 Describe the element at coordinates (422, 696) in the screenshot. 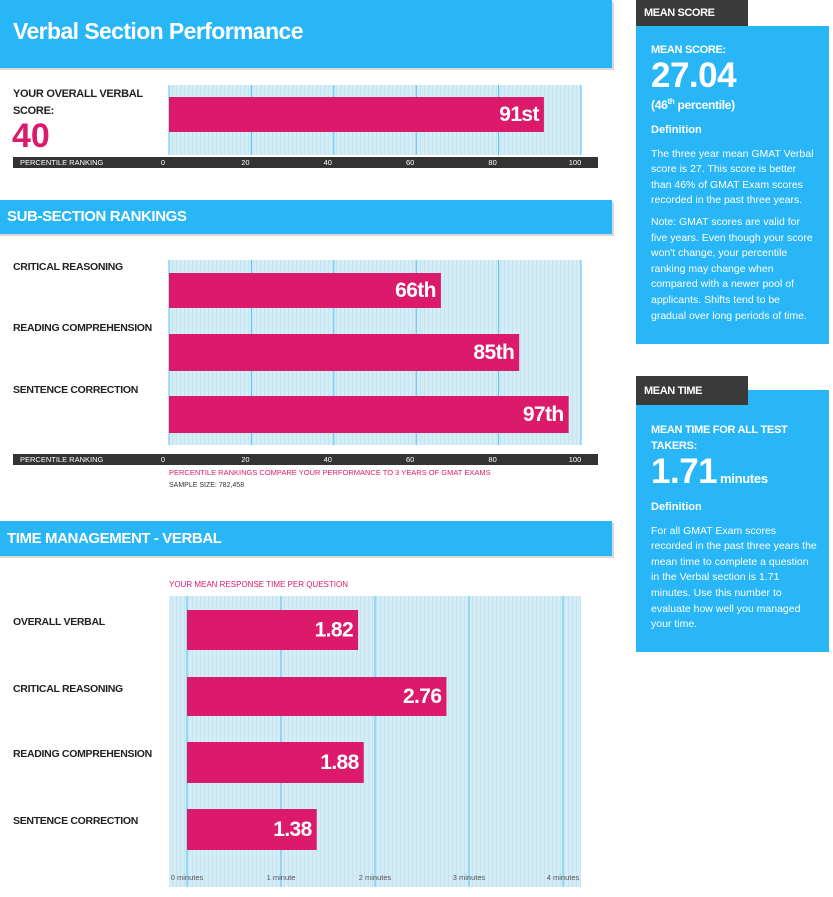

I see `bar-value-label: 2.76` at that location.